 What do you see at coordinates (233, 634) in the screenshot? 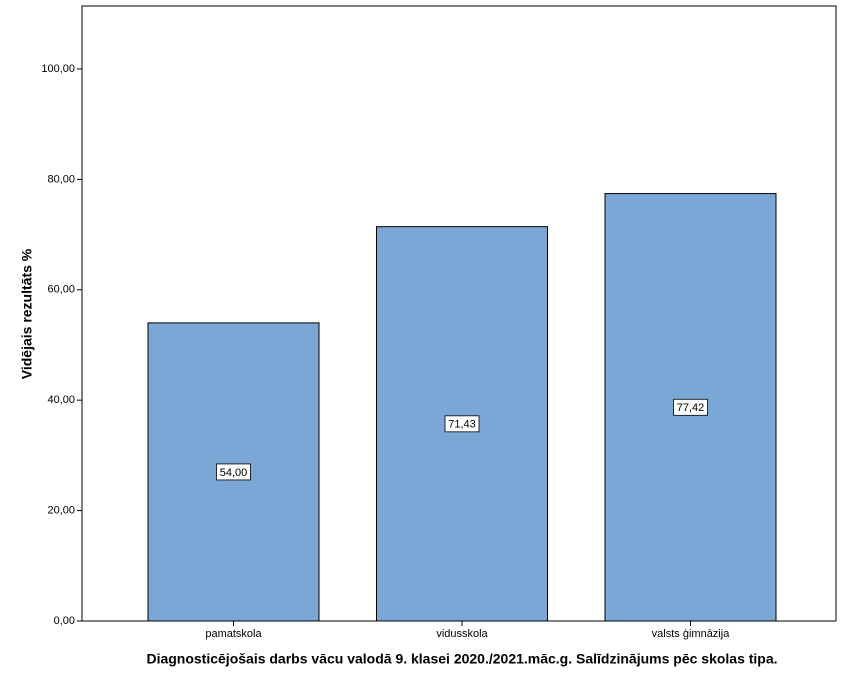
I see `x-tick-label: pamatskola` at bounding box center [233, 634].